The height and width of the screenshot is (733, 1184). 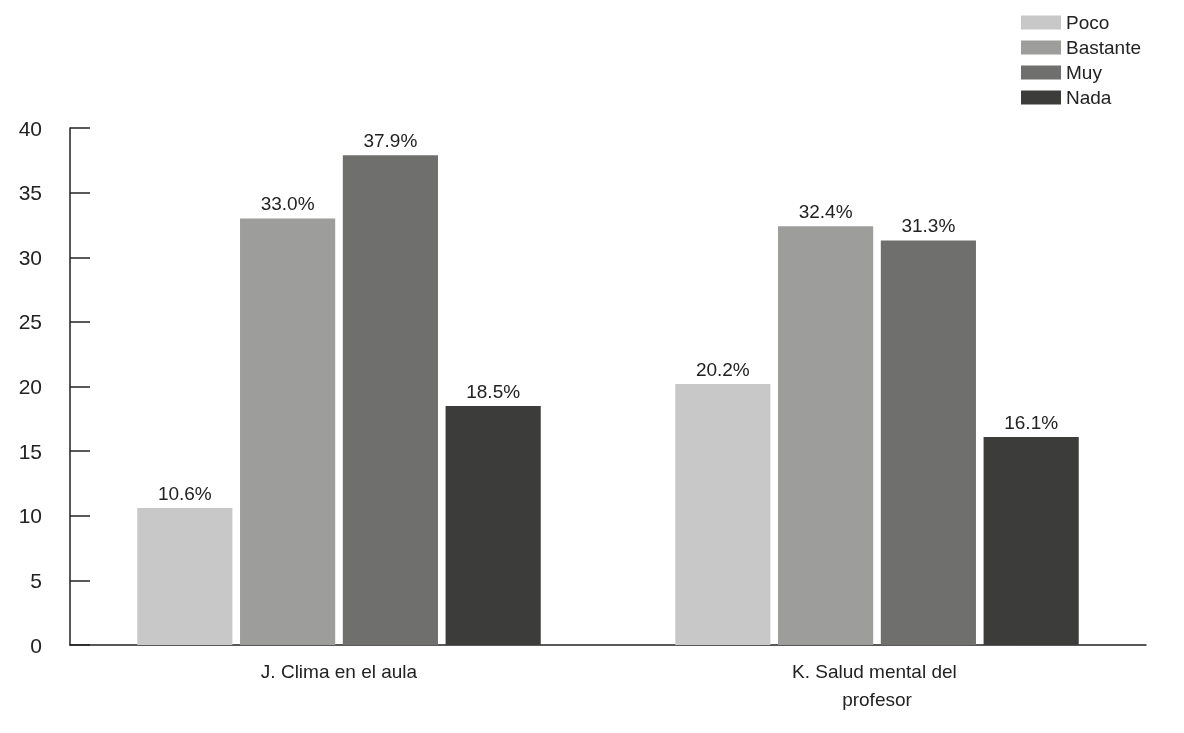 I want to click on y-tick-label: 0, so click(x=36, y=645).